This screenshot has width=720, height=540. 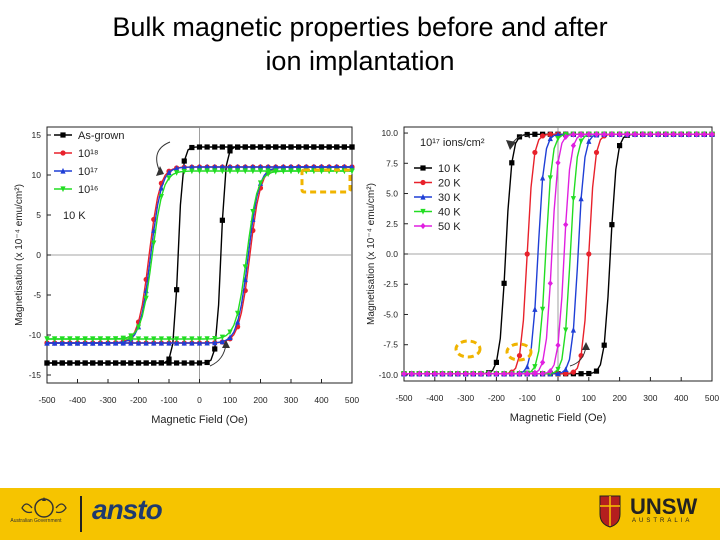 What do you see at coordinates (681, 398) in the screenshot?
I see `chart2-x-tick-label: 400` at bounding box center [681, 398].